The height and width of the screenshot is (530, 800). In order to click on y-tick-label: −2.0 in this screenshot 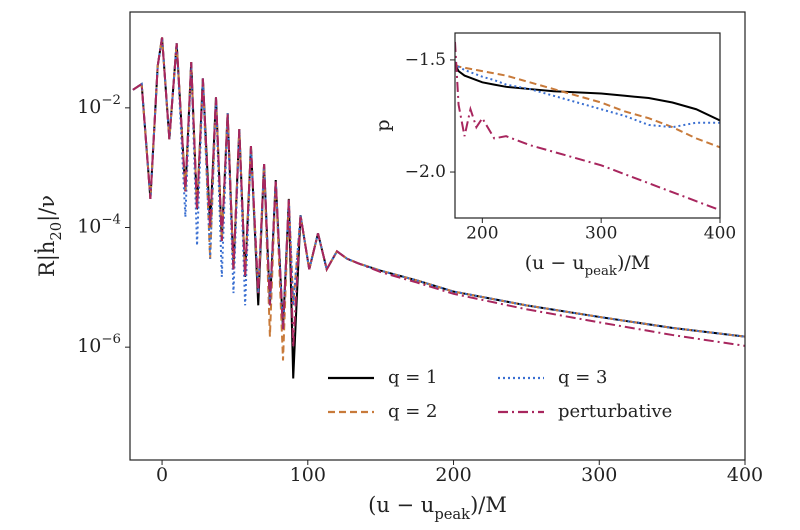, I will do `click(425, 172)`.